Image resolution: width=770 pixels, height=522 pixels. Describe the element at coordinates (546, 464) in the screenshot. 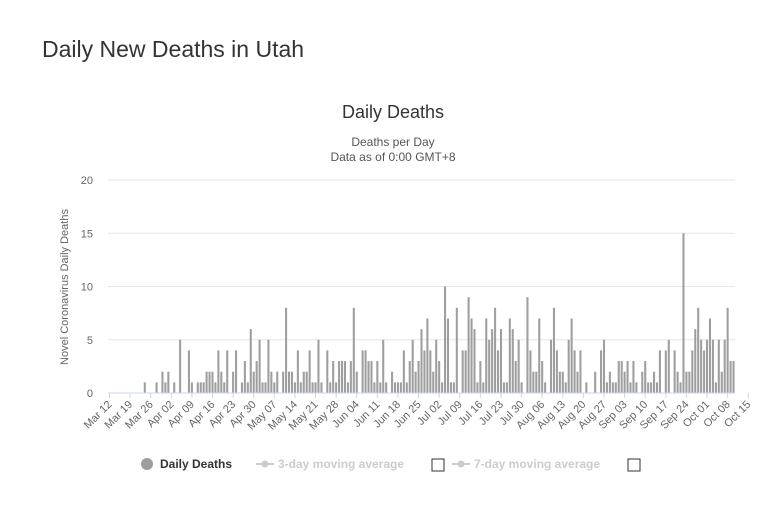

I see `legend-item-7day-average: 7-day moving average` at that location.